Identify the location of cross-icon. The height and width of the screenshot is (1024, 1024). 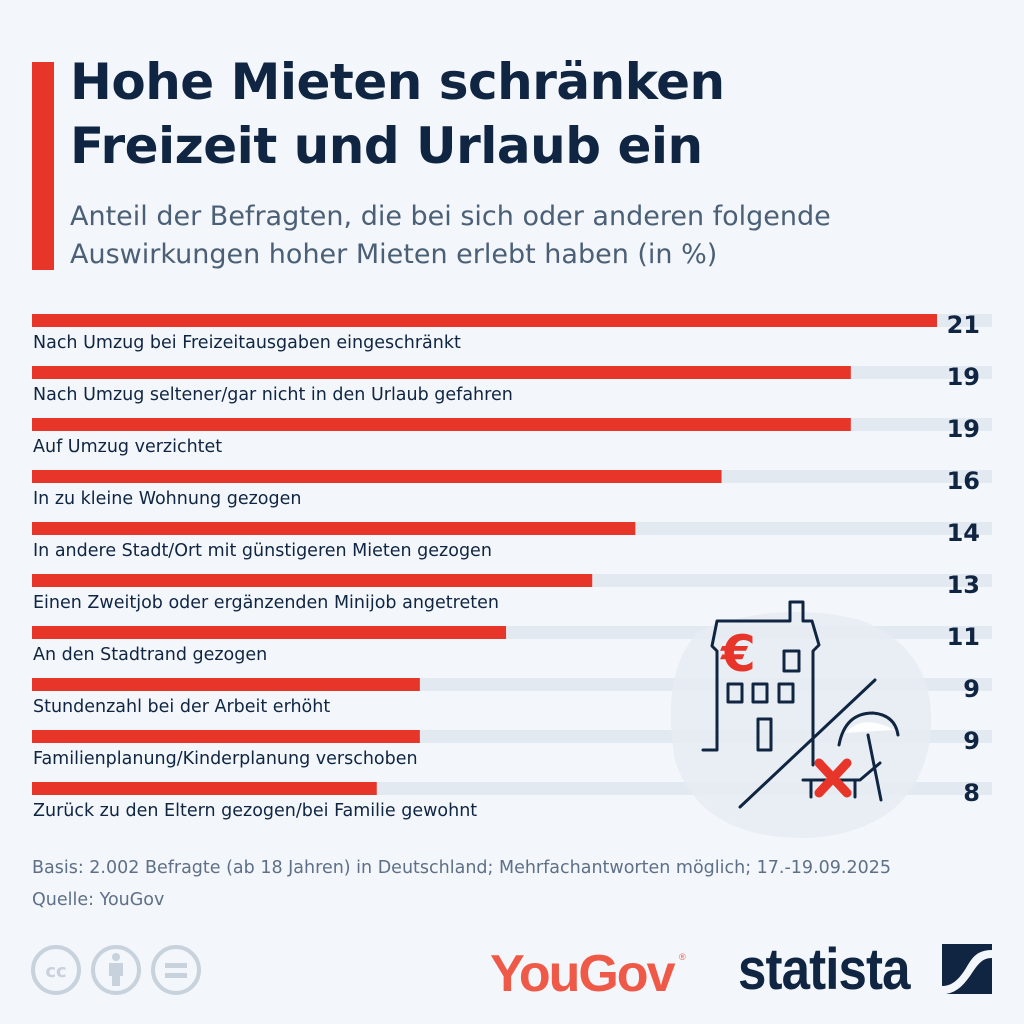
(833, 778).